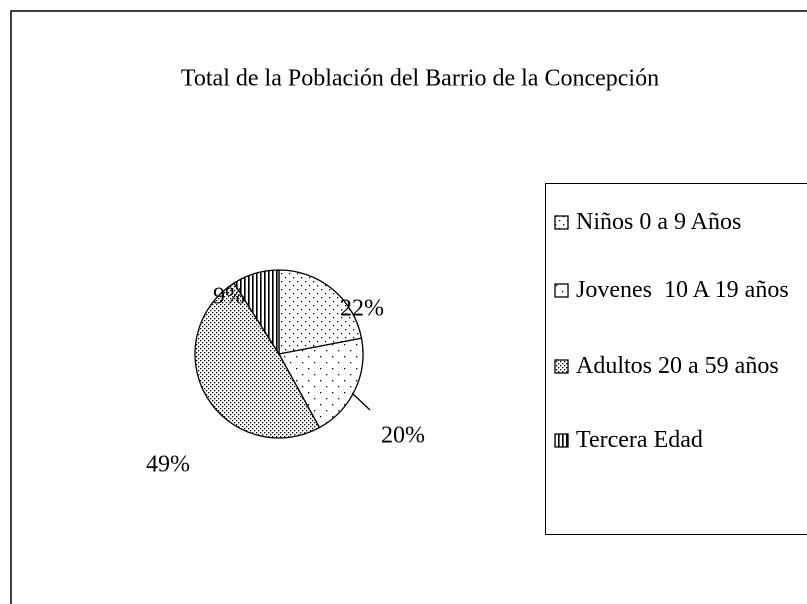 The image size is (807, 604). What do you see at coordinates (682, 290) in the screenshot?
I see `legend-label: Jovenes 10 A 19 años` at bounding box center [682, 290].